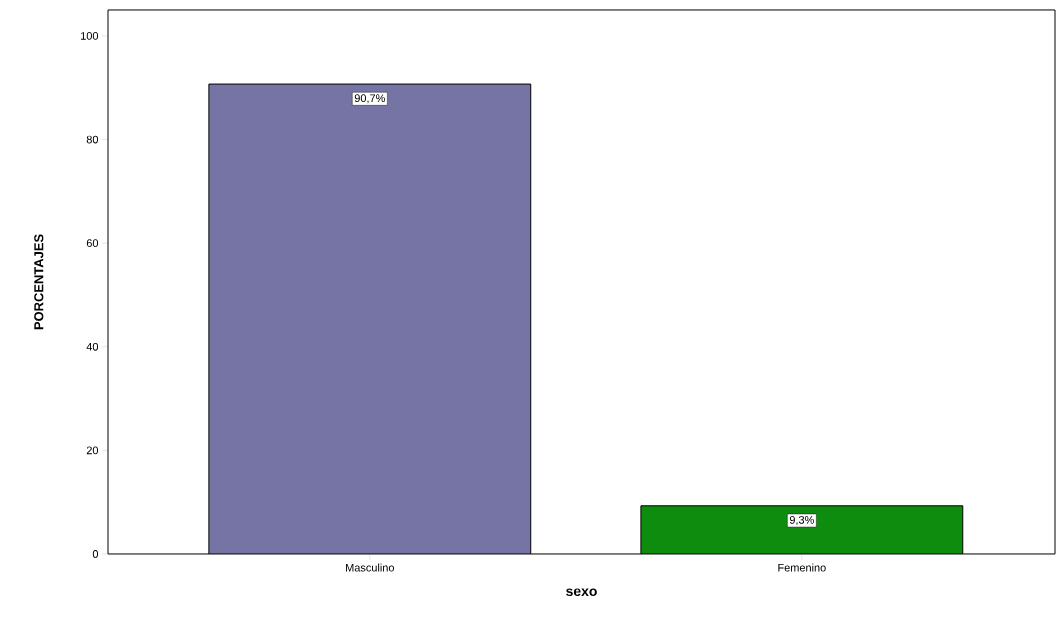 Image resolution: width=1056 pixels, height=630 pixels. Describe the element at coordinates (370, 567) in the screenshot. I see `x-tick-label: Masculino` at that location.